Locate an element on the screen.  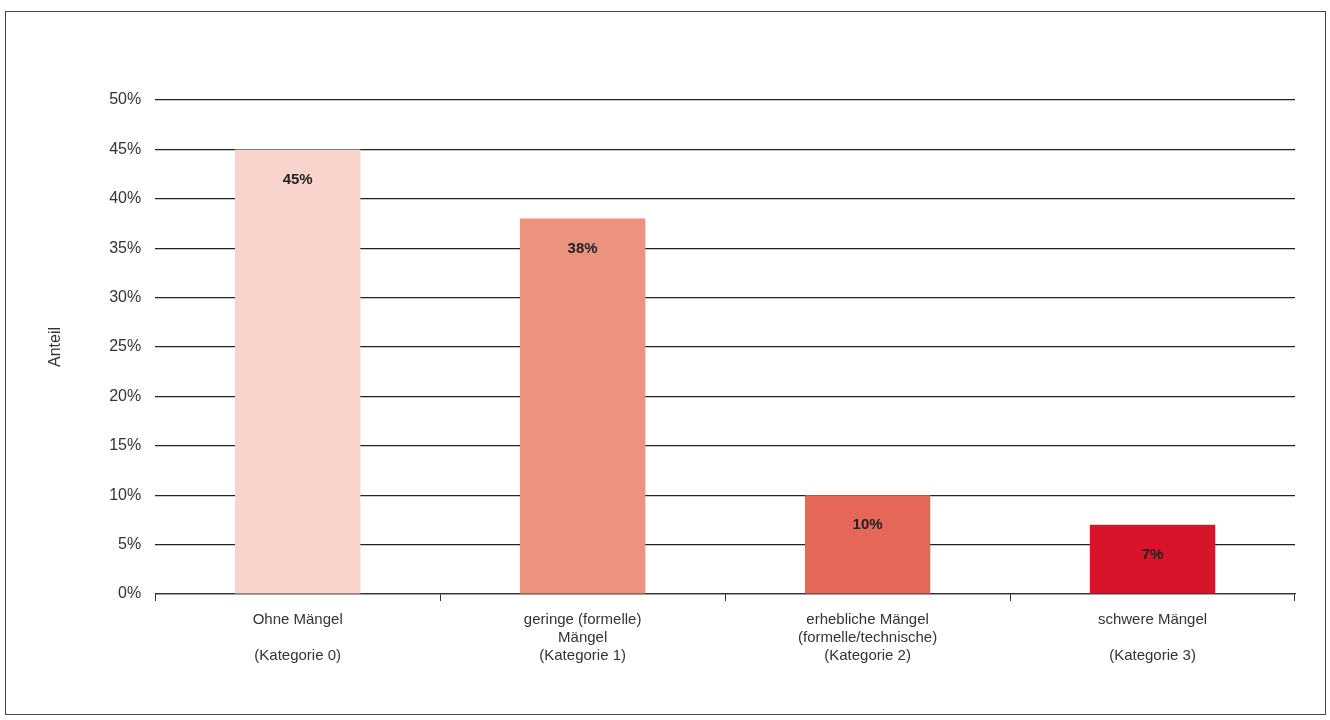
y-axis-title: Anteil is located at coordinates (55, 347).